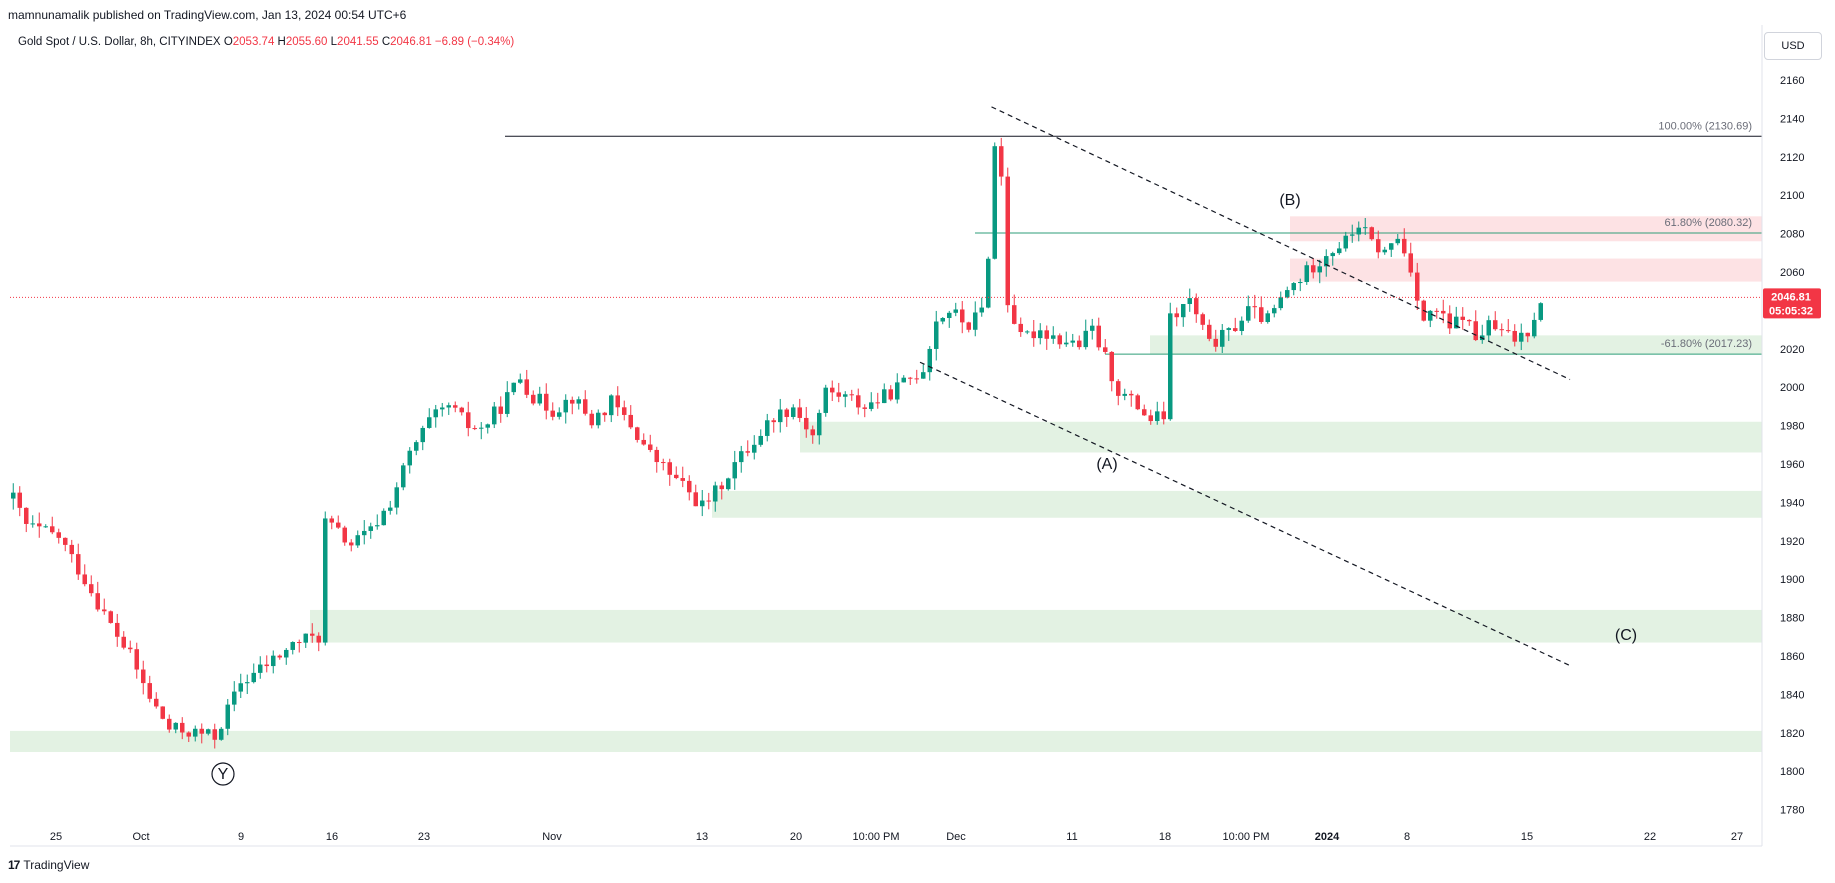 The width and height of the screenshot is (1835, 883). I want to click on currency-button: USD, so click(1793, 46).